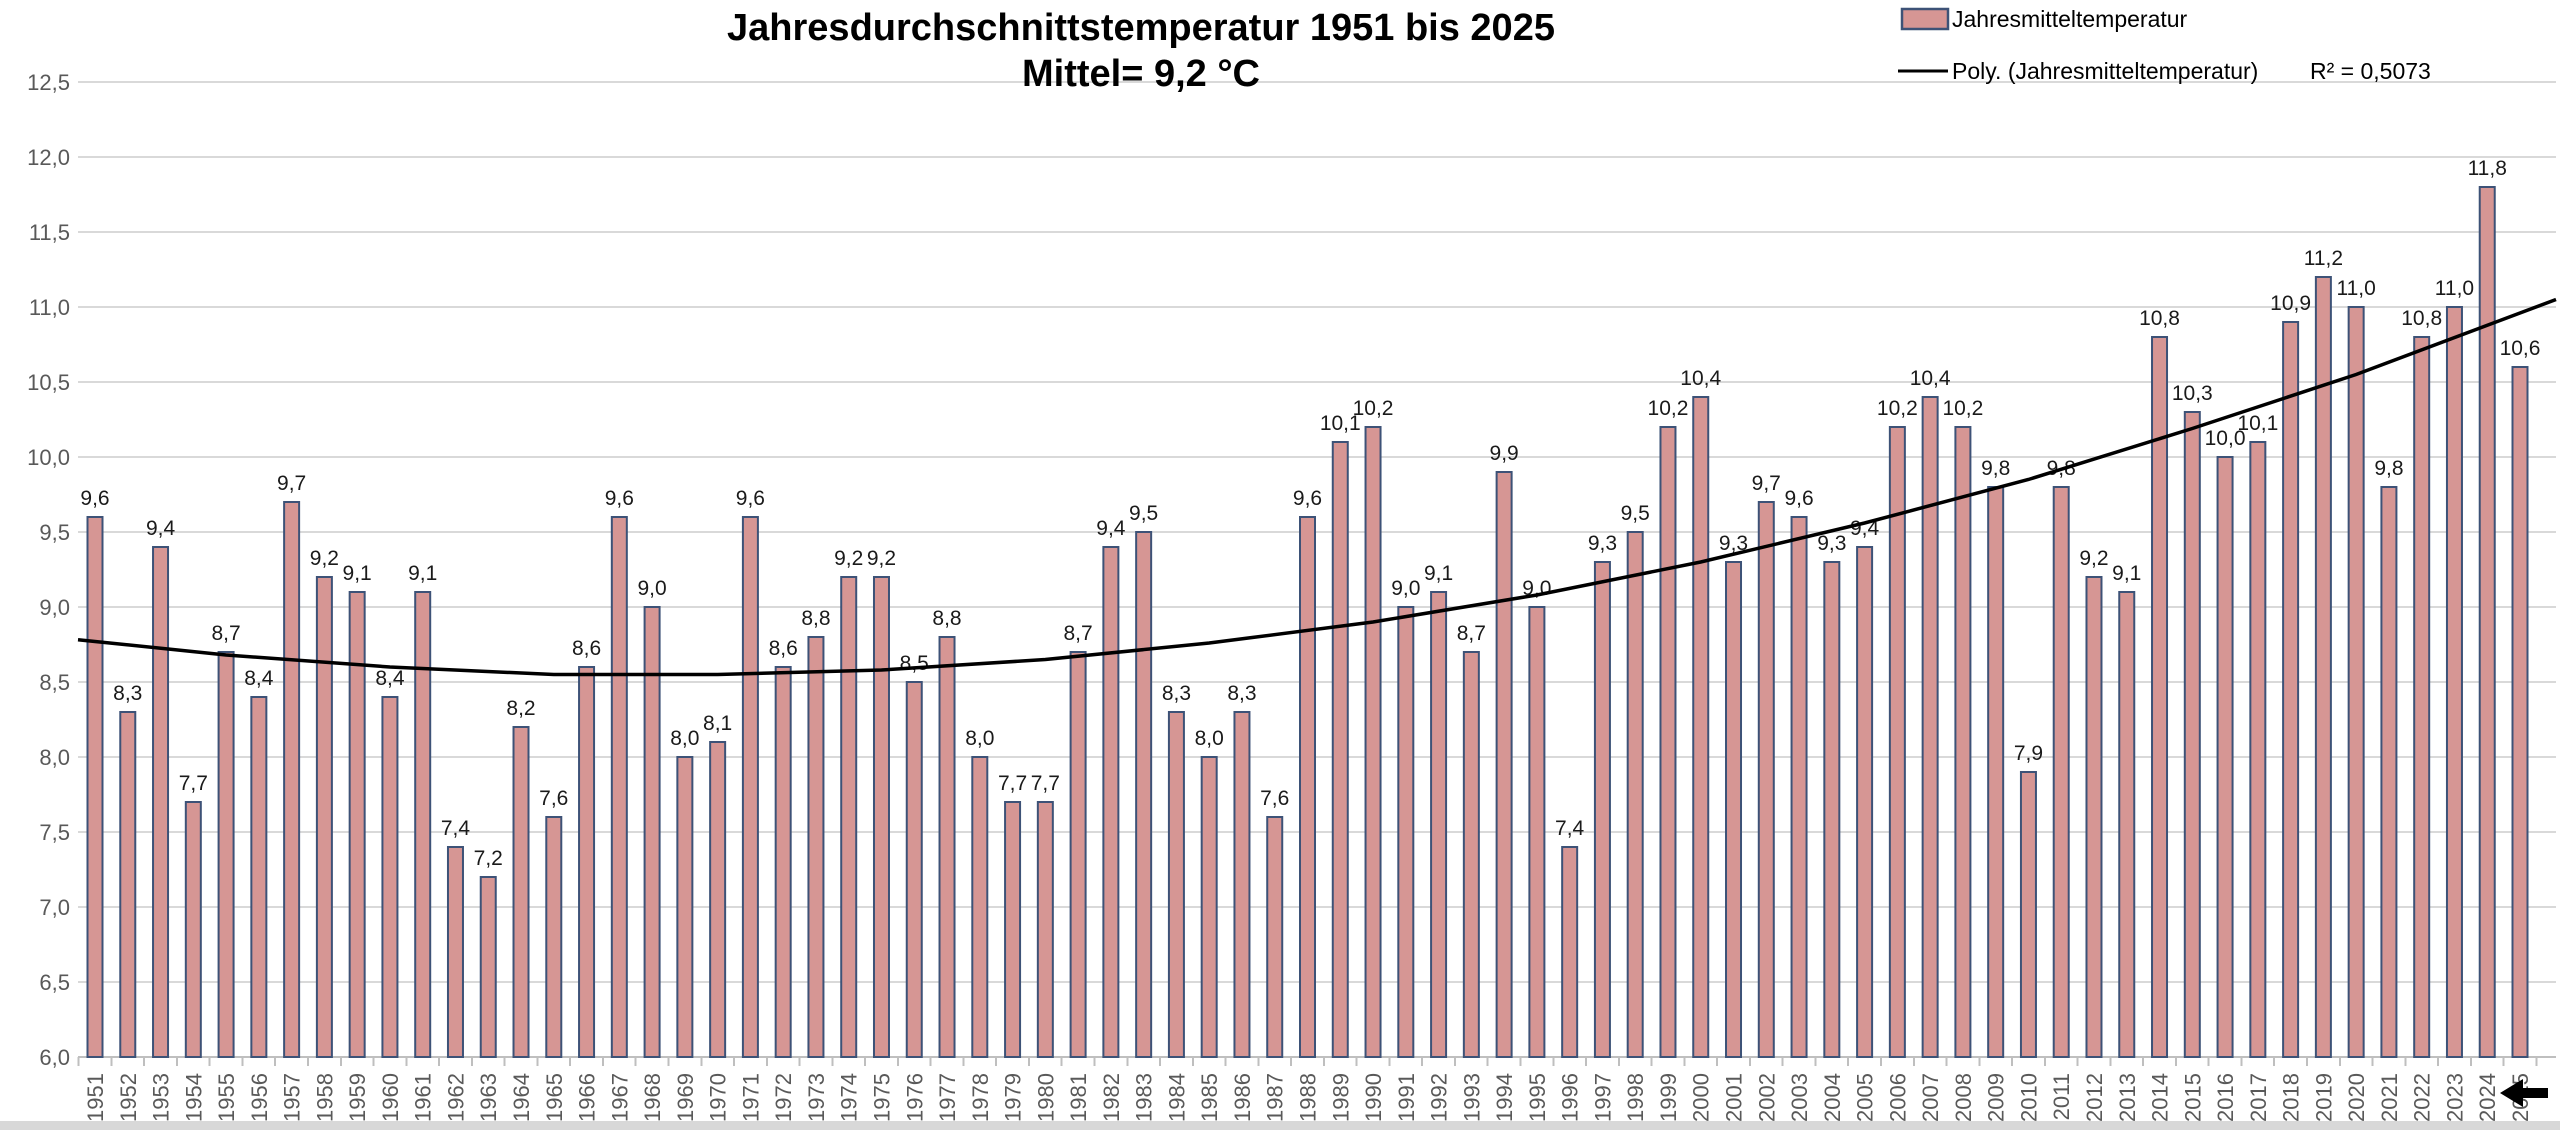  Describe the element at coordinates (1078, 1097) in the screenshot. I see `x-tick-label-1981: 1981` at that location.